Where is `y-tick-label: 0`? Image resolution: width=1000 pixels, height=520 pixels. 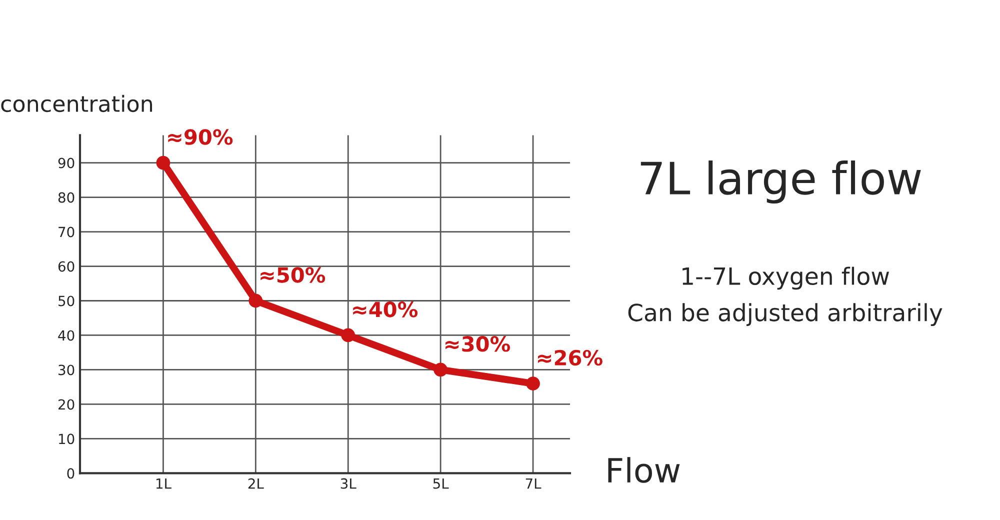
y-tick-label: 0 is located at coordinates (70, 473).